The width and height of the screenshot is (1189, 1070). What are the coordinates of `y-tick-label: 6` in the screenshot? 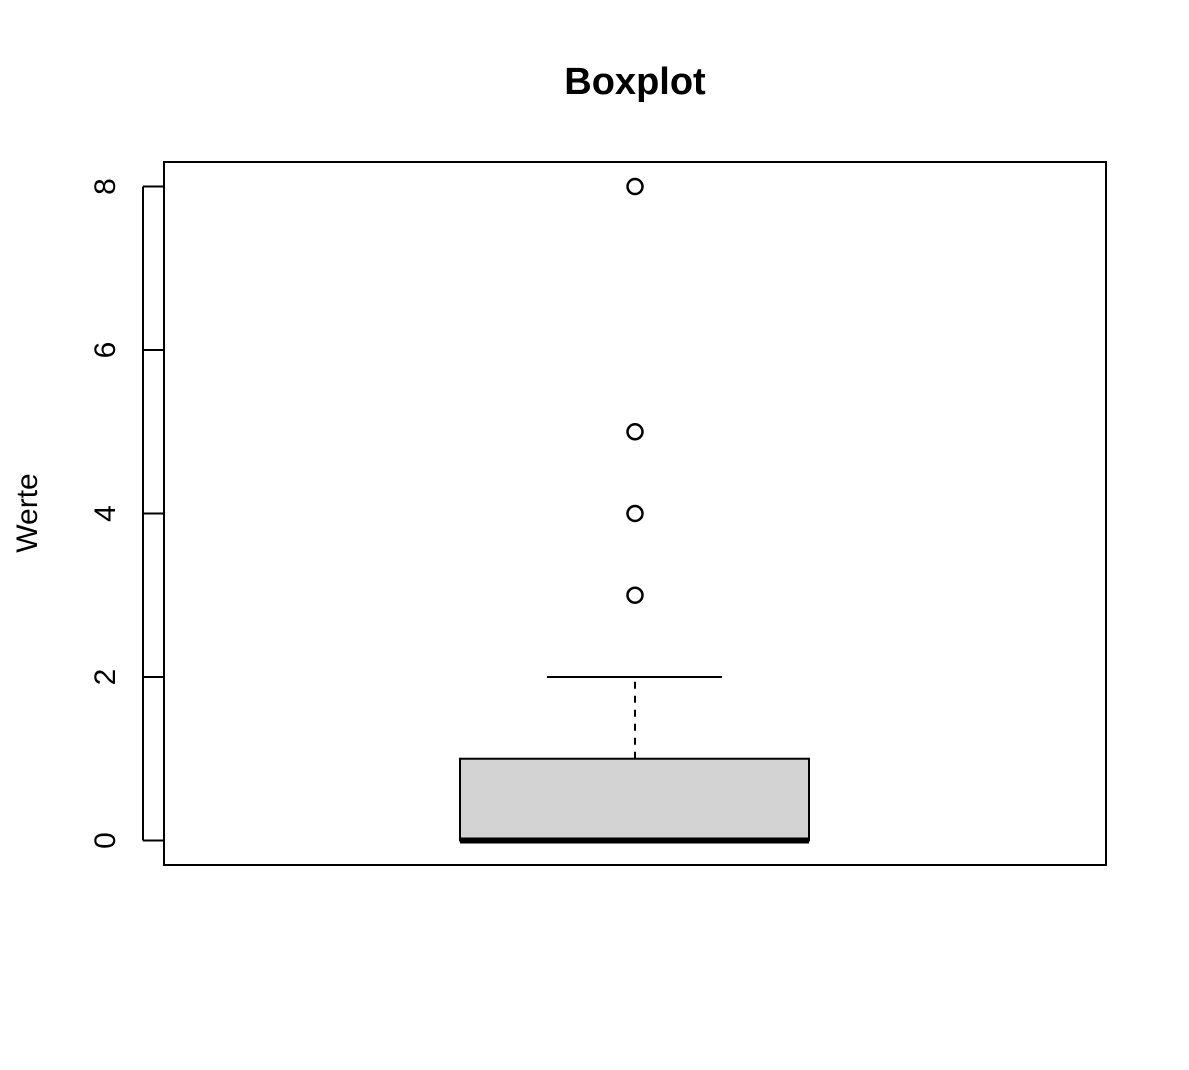 It's located at (105, 350).